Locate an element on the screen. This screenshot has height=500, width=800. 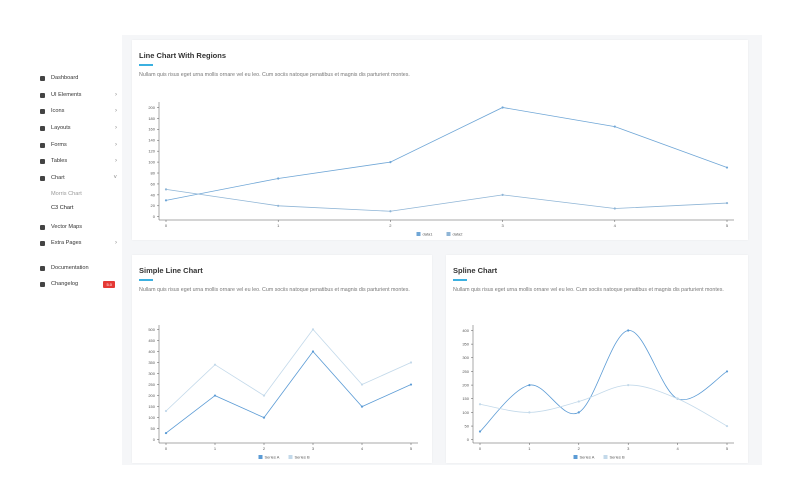
y-tick-label: 60 is located at coordinates (153, 183).